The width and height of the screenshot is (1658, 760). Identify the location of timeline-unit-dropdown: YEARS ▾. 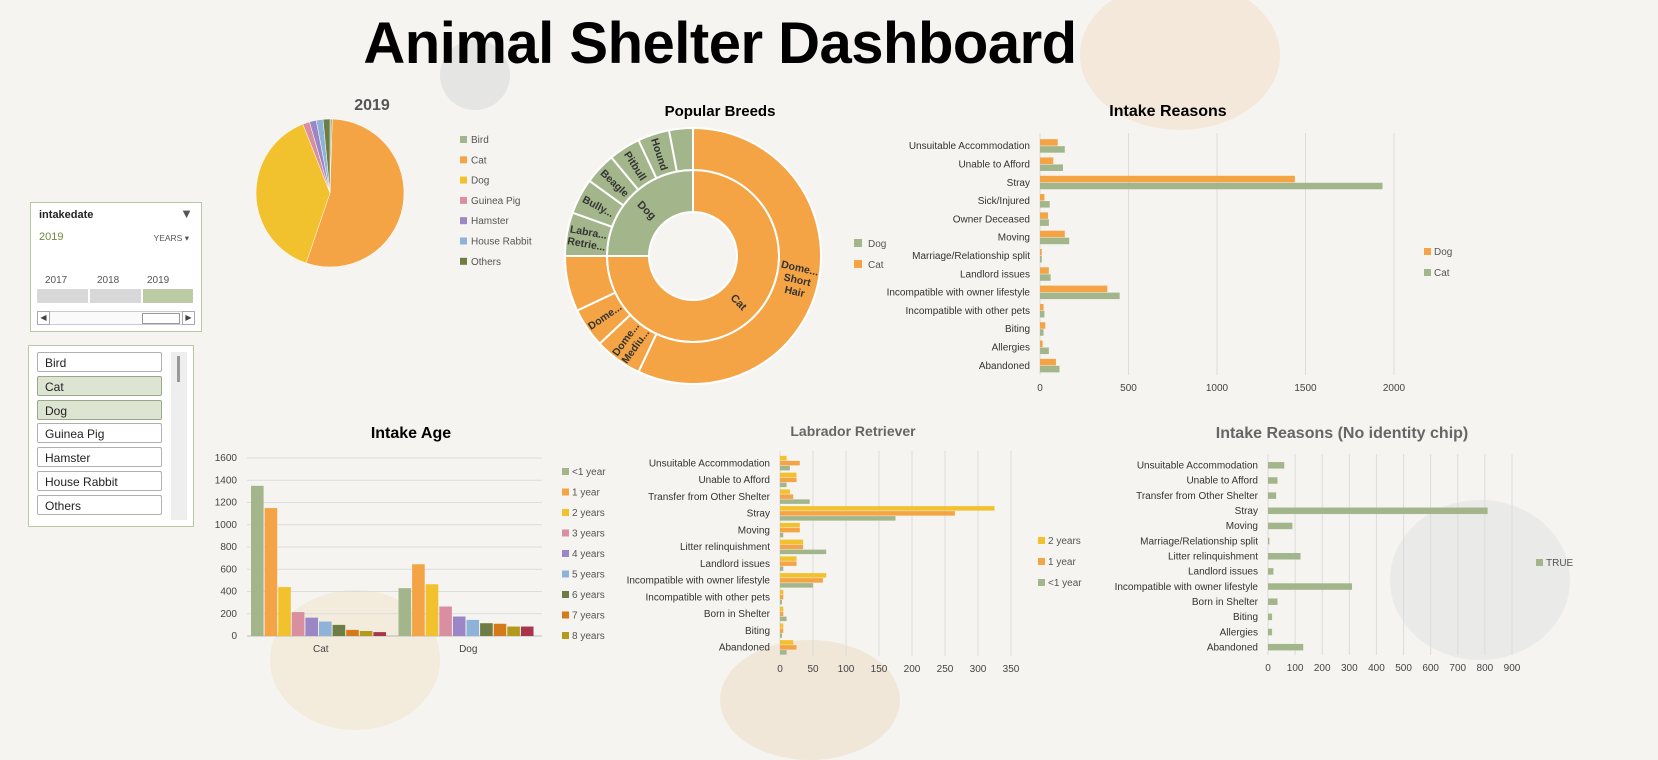
(171, 238).